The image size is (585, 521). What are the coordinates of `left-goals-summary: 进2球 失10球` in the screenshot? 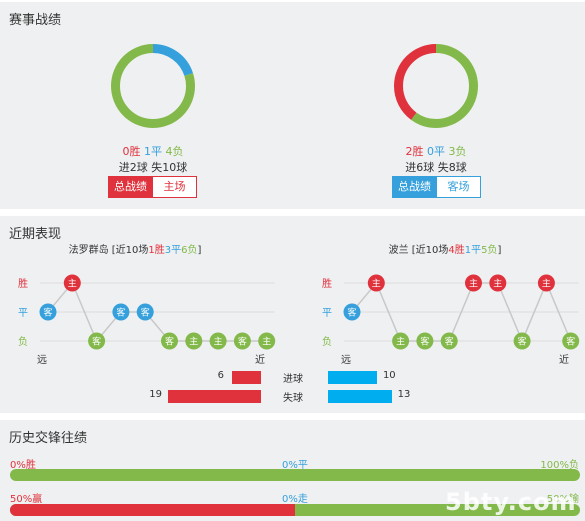 It's located at (153, 167).